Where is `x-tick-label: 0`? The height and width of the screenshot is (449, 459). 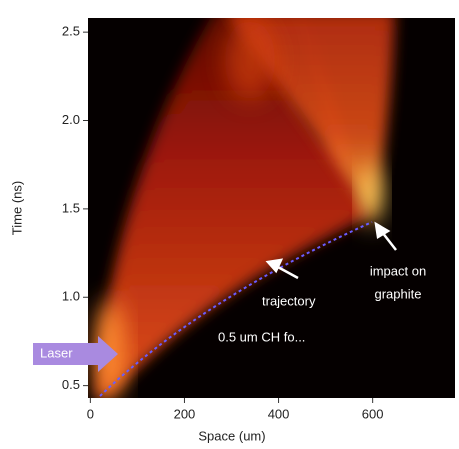 x-tick-label: 0 is located at coordinates (90, 413).